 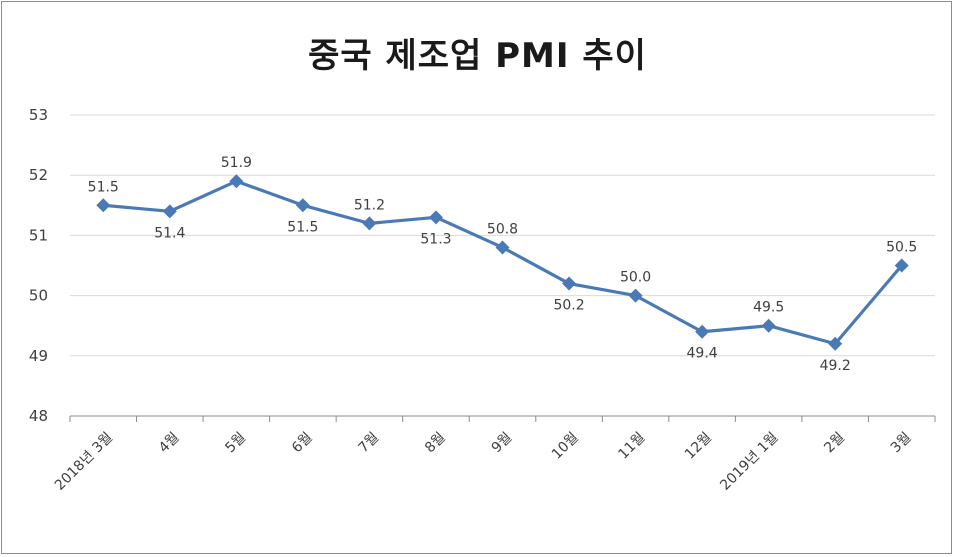 I want to click on data-label: 50.8, so click(x=502, y=229).